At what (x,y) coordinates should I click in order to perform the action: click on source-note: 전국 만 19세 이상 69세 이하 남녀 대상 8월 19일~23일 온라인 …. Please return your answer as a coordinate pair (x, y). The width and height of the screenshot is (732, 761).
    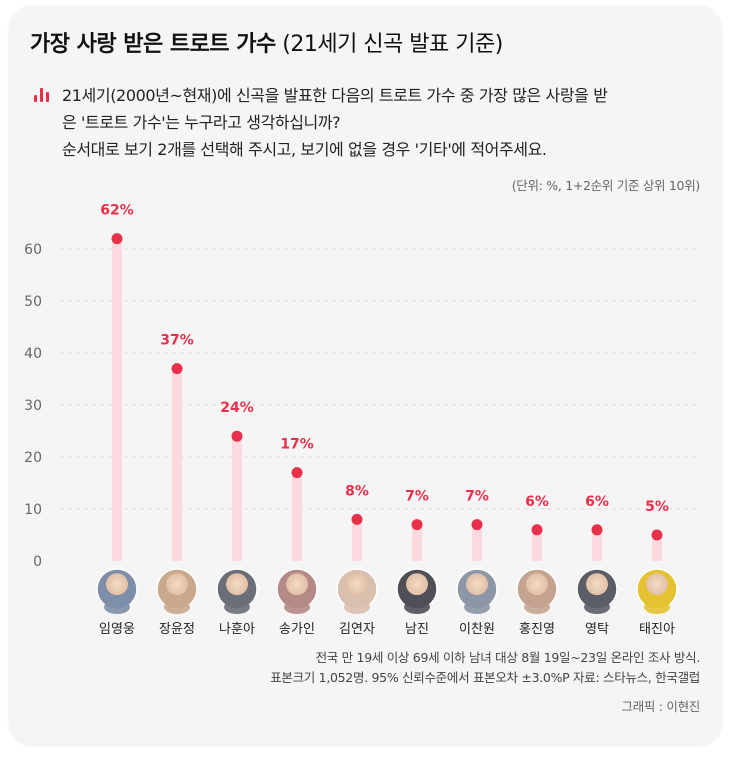
    Looking at the image, I should click on (485, 668).